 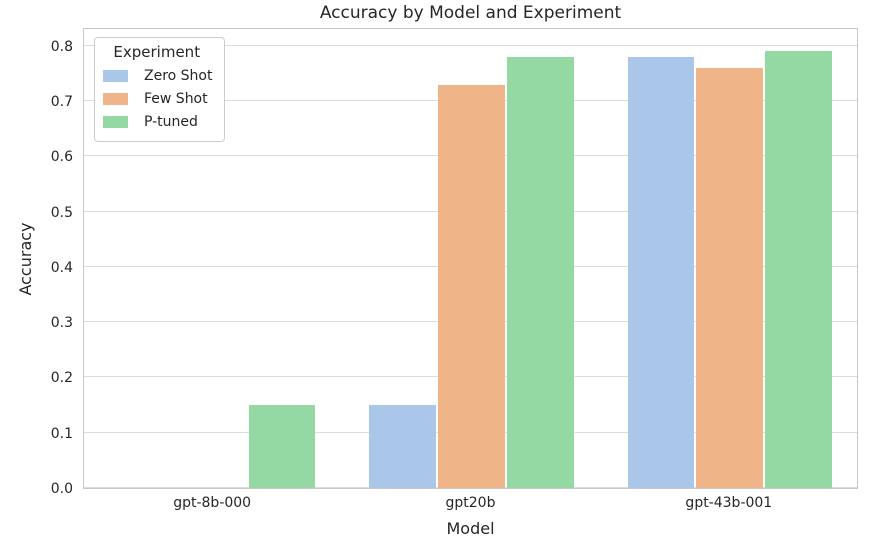 I want to click on bar-gpt-43b-001-few-shot, so click(x=730, y=277).